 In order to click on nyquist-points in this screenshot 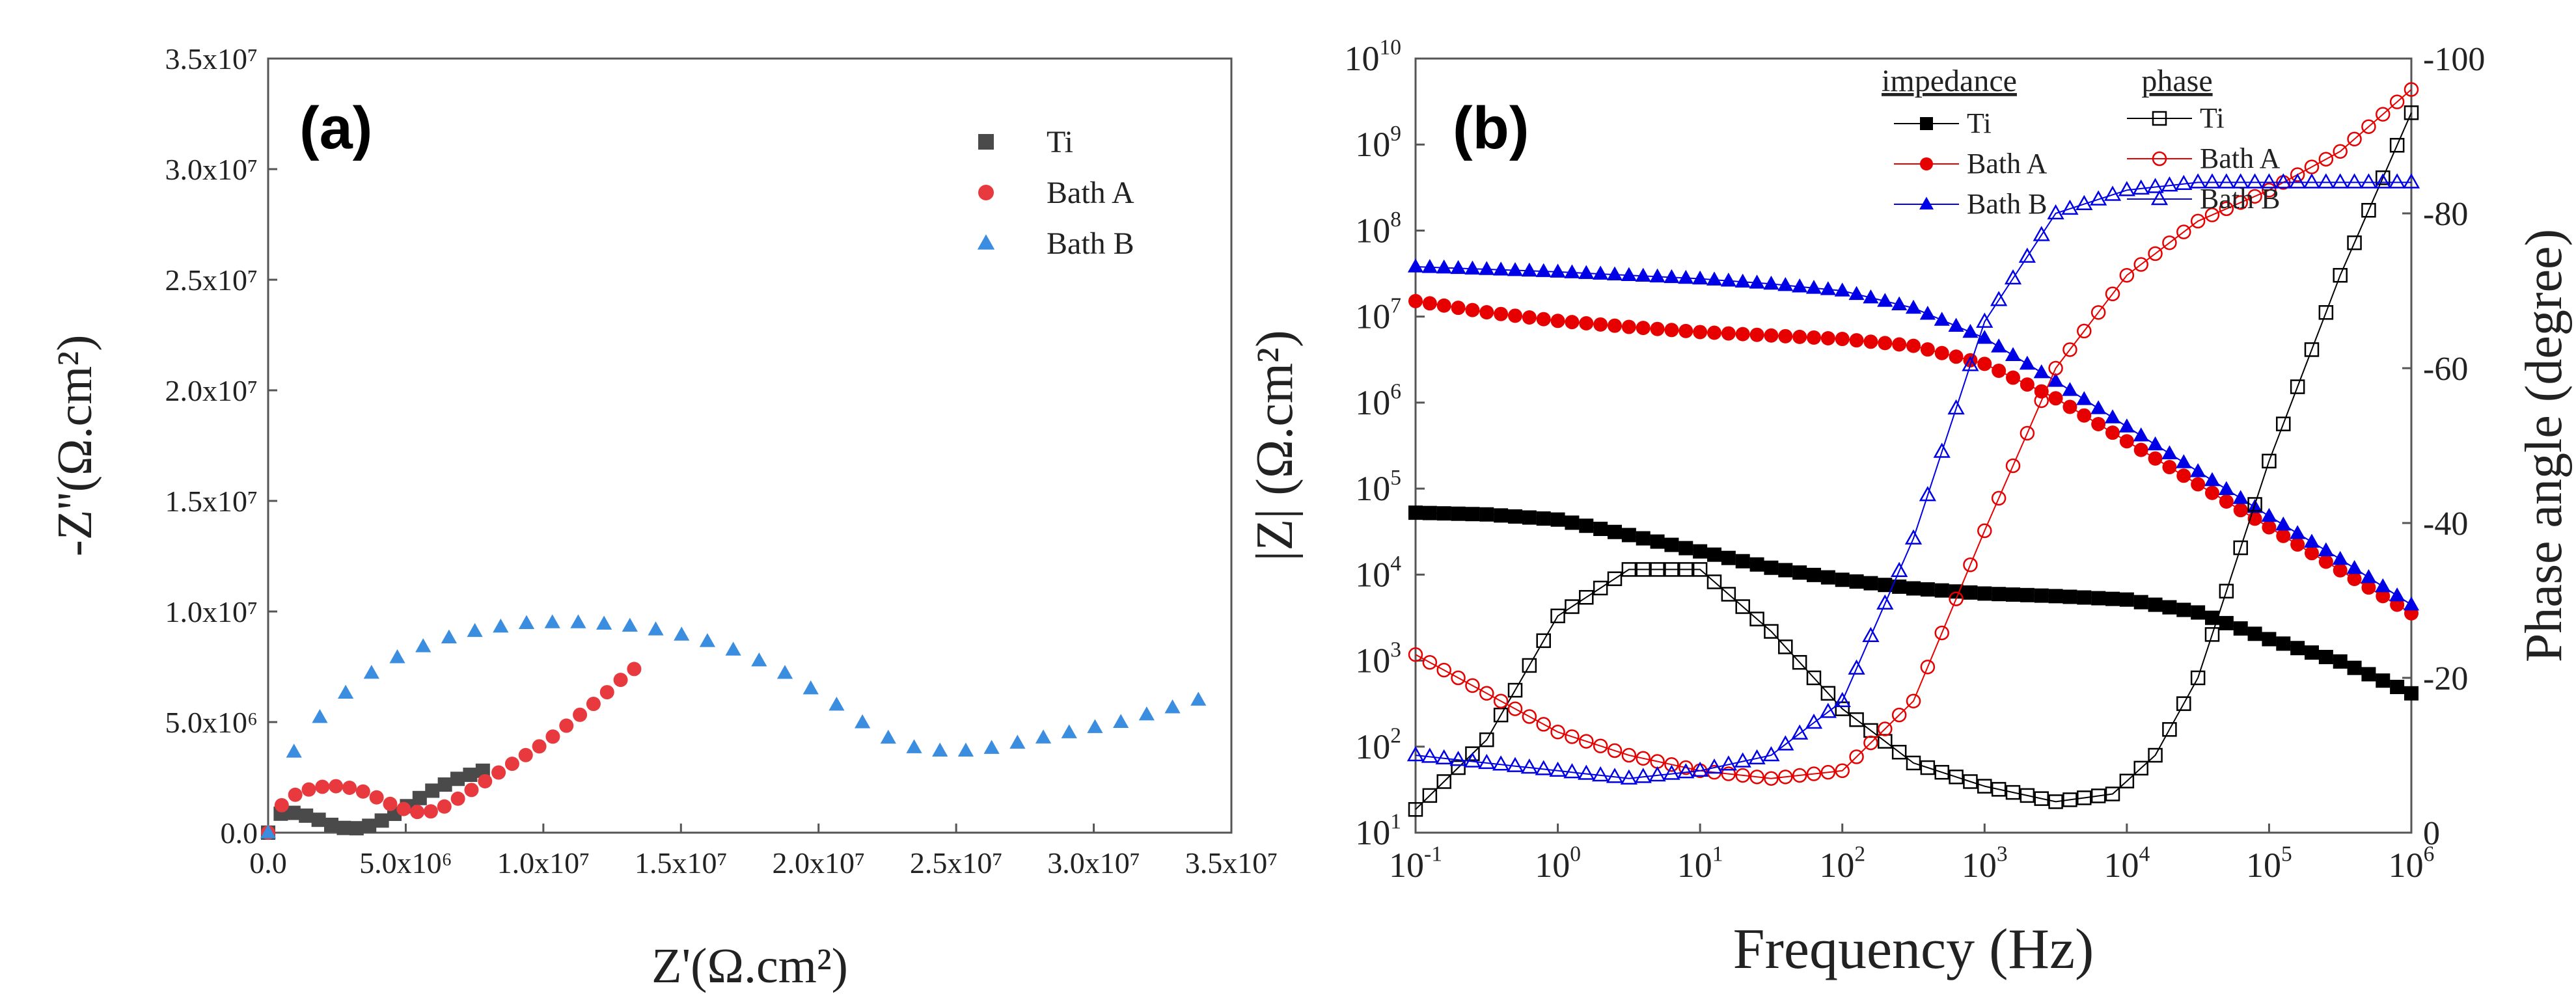, I will do `click(733, 727)`.